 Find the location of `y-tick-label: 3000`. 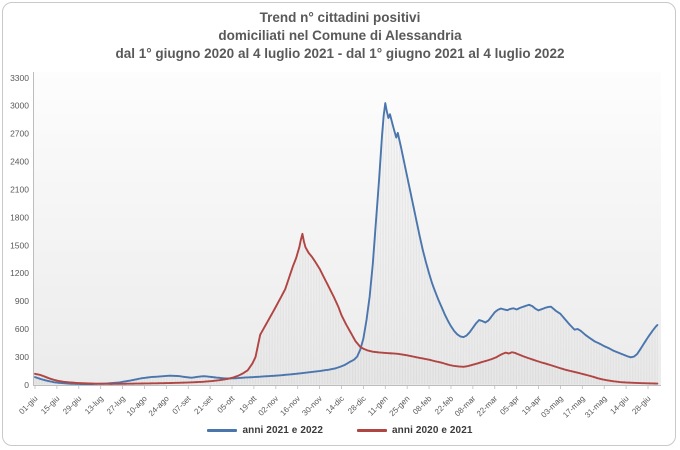

y-tick-label: 3000 is located at coordinates (19, 106).